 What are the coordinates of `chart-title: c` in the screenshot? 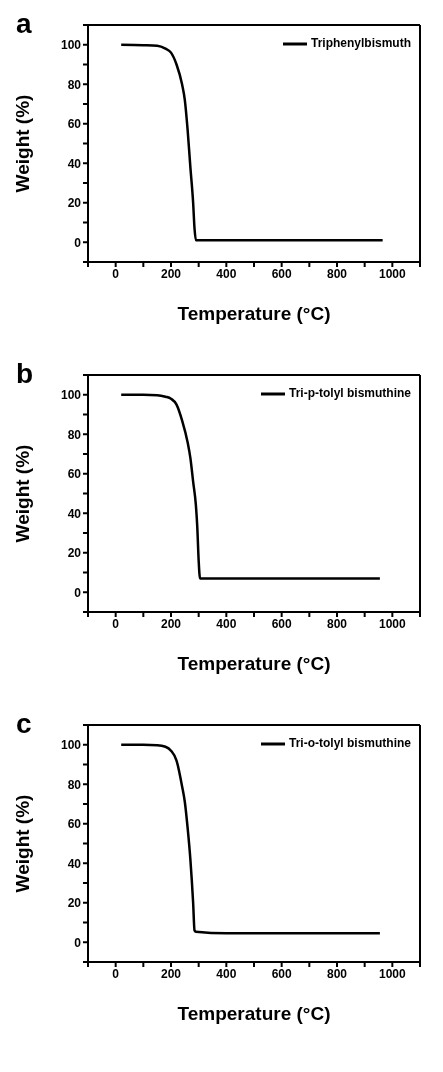 It's located at (24, 724).